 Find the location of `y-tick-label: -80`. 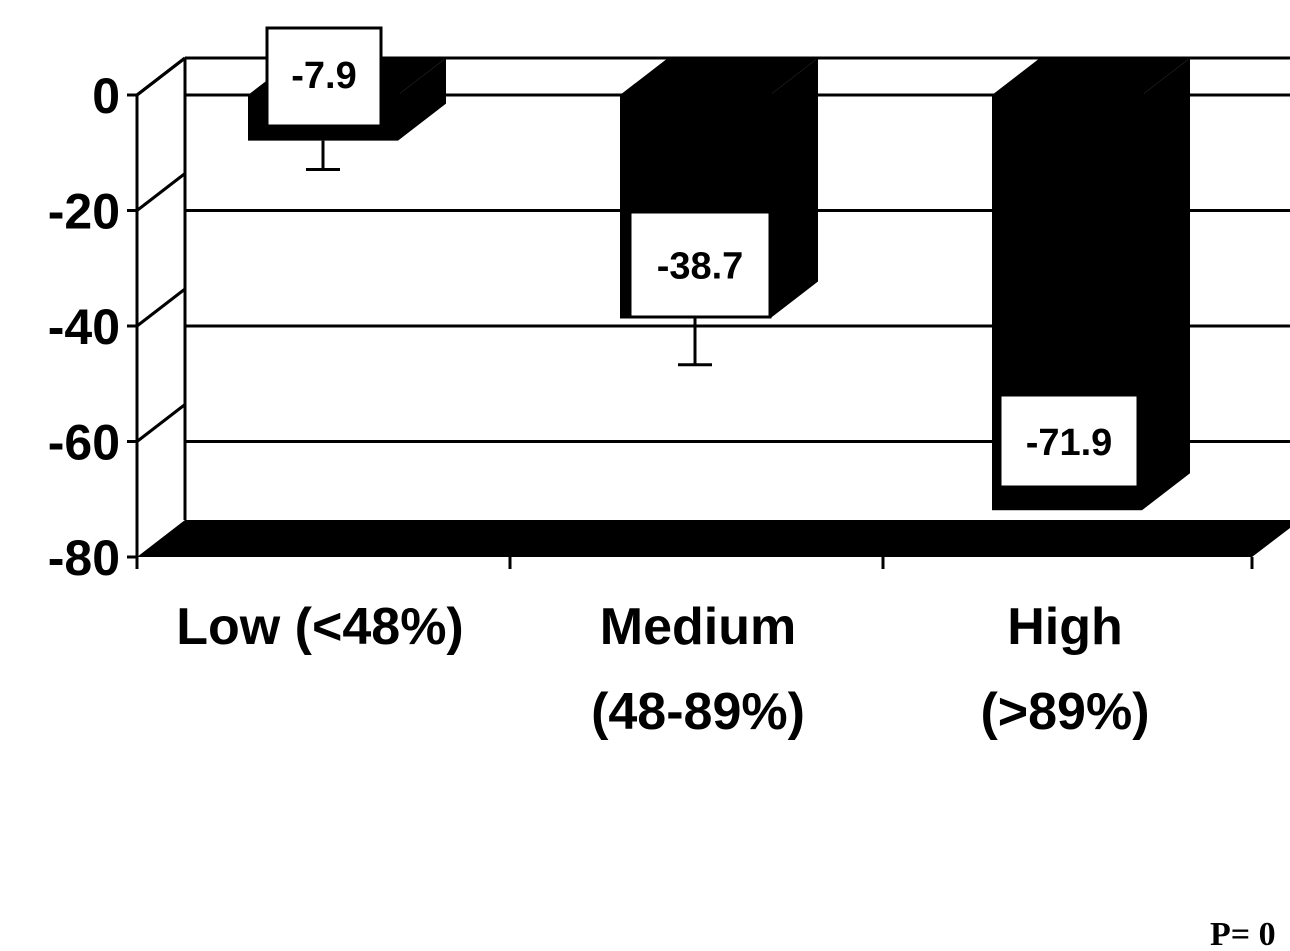

y-tick-label: -80 is located at coordinates (84, 558).